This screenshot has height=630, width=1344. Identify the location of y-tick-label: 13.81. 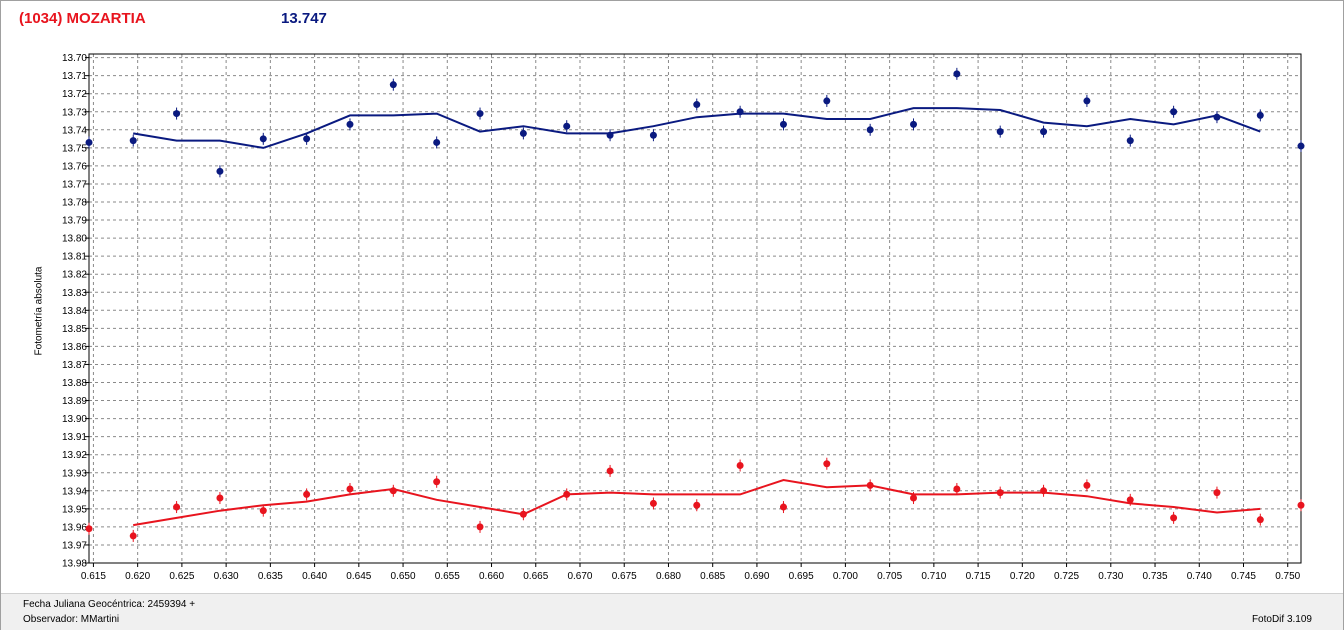
(74, 257).